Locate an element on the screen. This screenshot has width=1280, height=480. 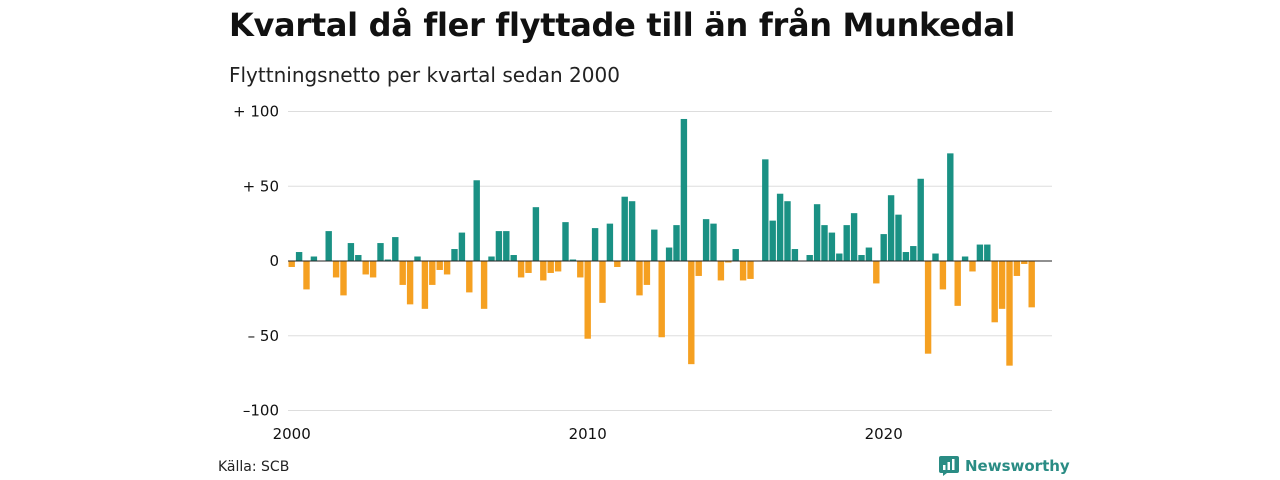
brand-logo: Newsworthy is located at coordinates (1004, 466).